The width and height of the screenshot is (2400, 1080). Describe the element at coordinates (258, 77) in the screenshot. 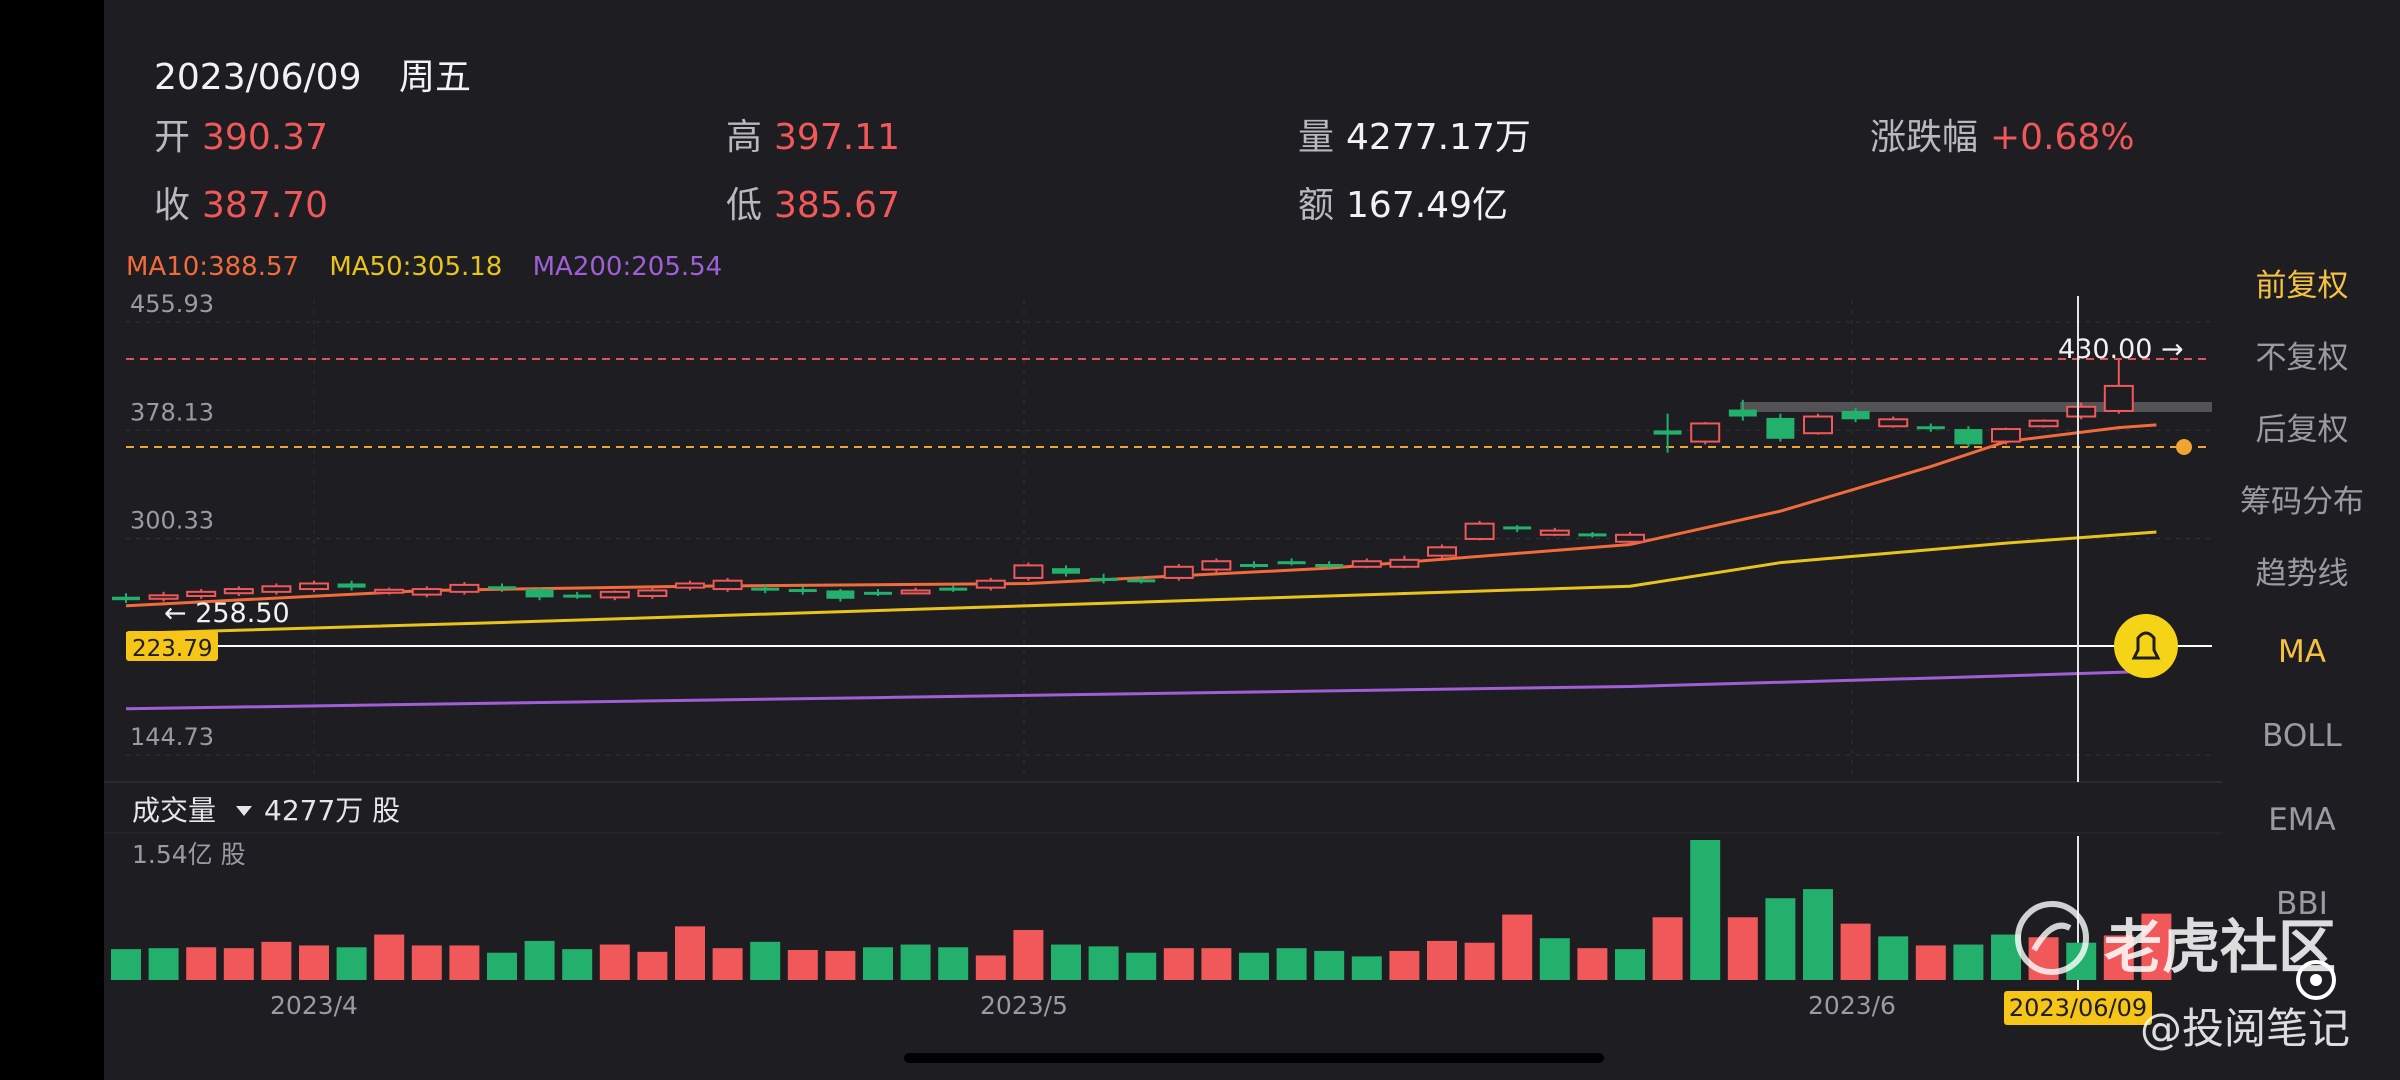

I see `selected-date: 2023/06/09` at that location.